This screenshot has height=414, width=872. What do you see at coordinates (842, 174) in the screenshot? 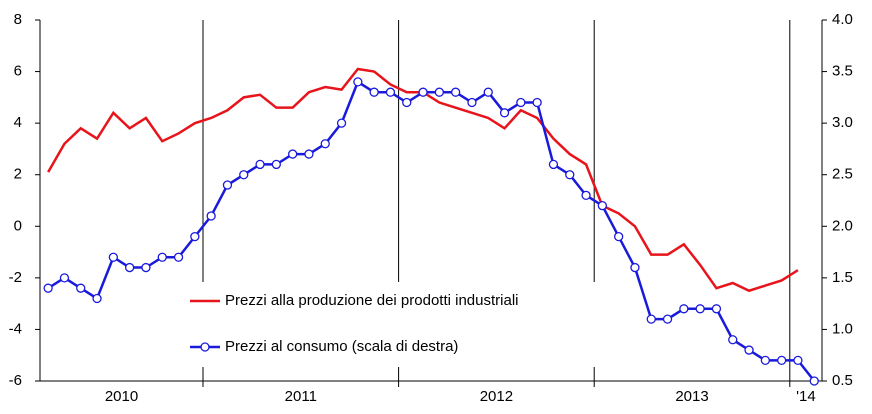
I see `y2-tick-label: 2.5` at bounding box center [842, 174].